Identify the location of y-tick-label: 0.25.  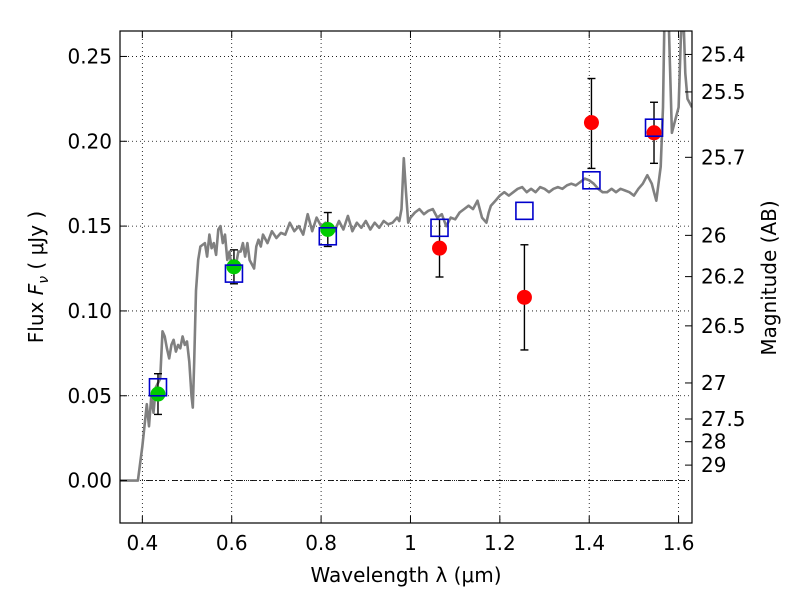
(89, 56).